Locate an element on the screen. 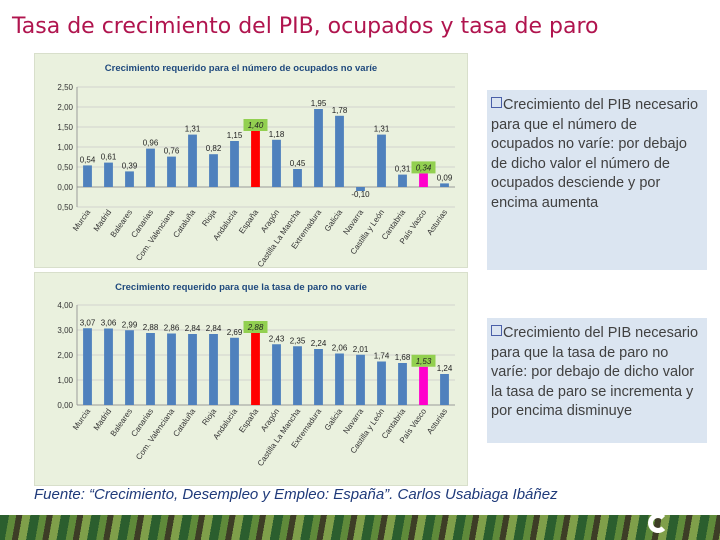  data-label: 0,61 is located at coordinates (109, 157).